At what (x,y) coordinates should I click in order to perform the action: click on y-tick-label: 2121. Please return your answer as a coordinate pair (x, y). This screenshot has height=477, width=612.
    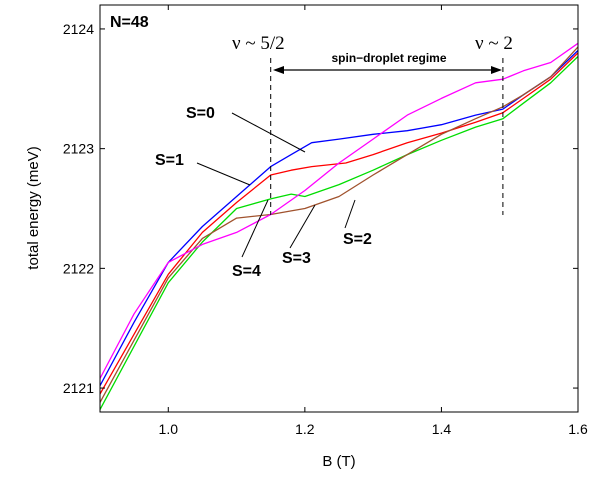
    Looking at the image, I should click on (78, 388).